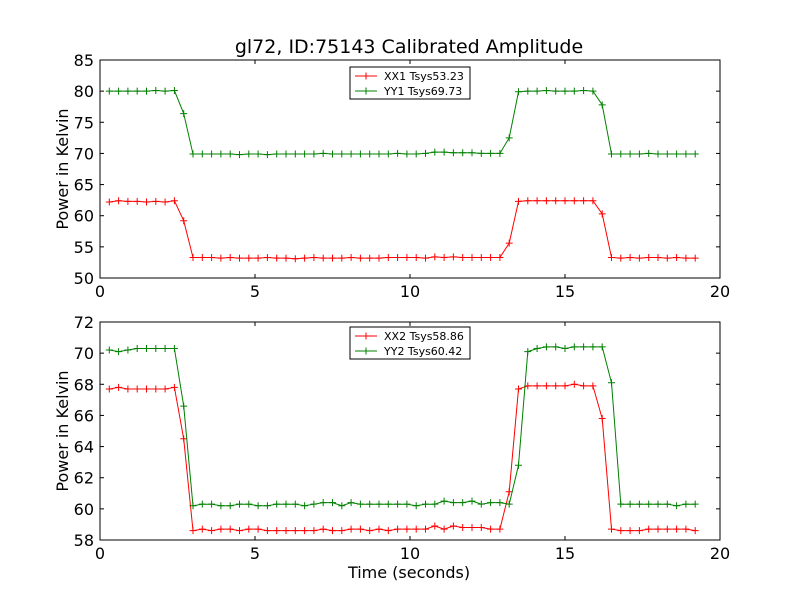 Image resolution: width=800 pixels, height=600 pixels. Describe the element at coordinates (720, 291) in the screenshot. I see `x-tick-label: 20` at that location.